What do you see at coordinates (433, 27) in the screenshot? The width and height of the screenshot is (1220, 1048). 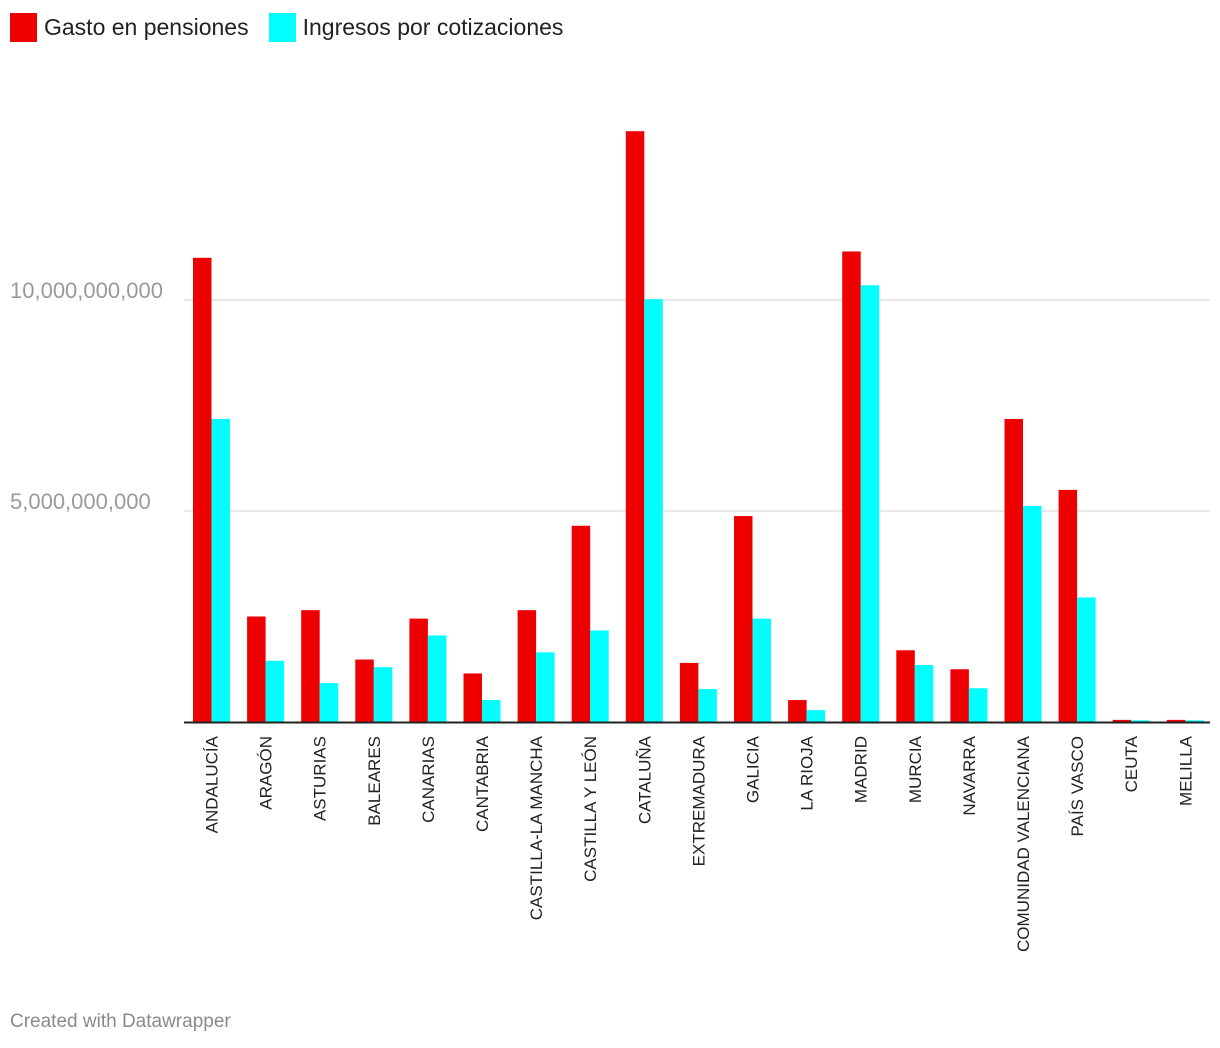 I see `legend-label-ingresos: Ingresos por cotizaciones` at bounding box center [433, 27].